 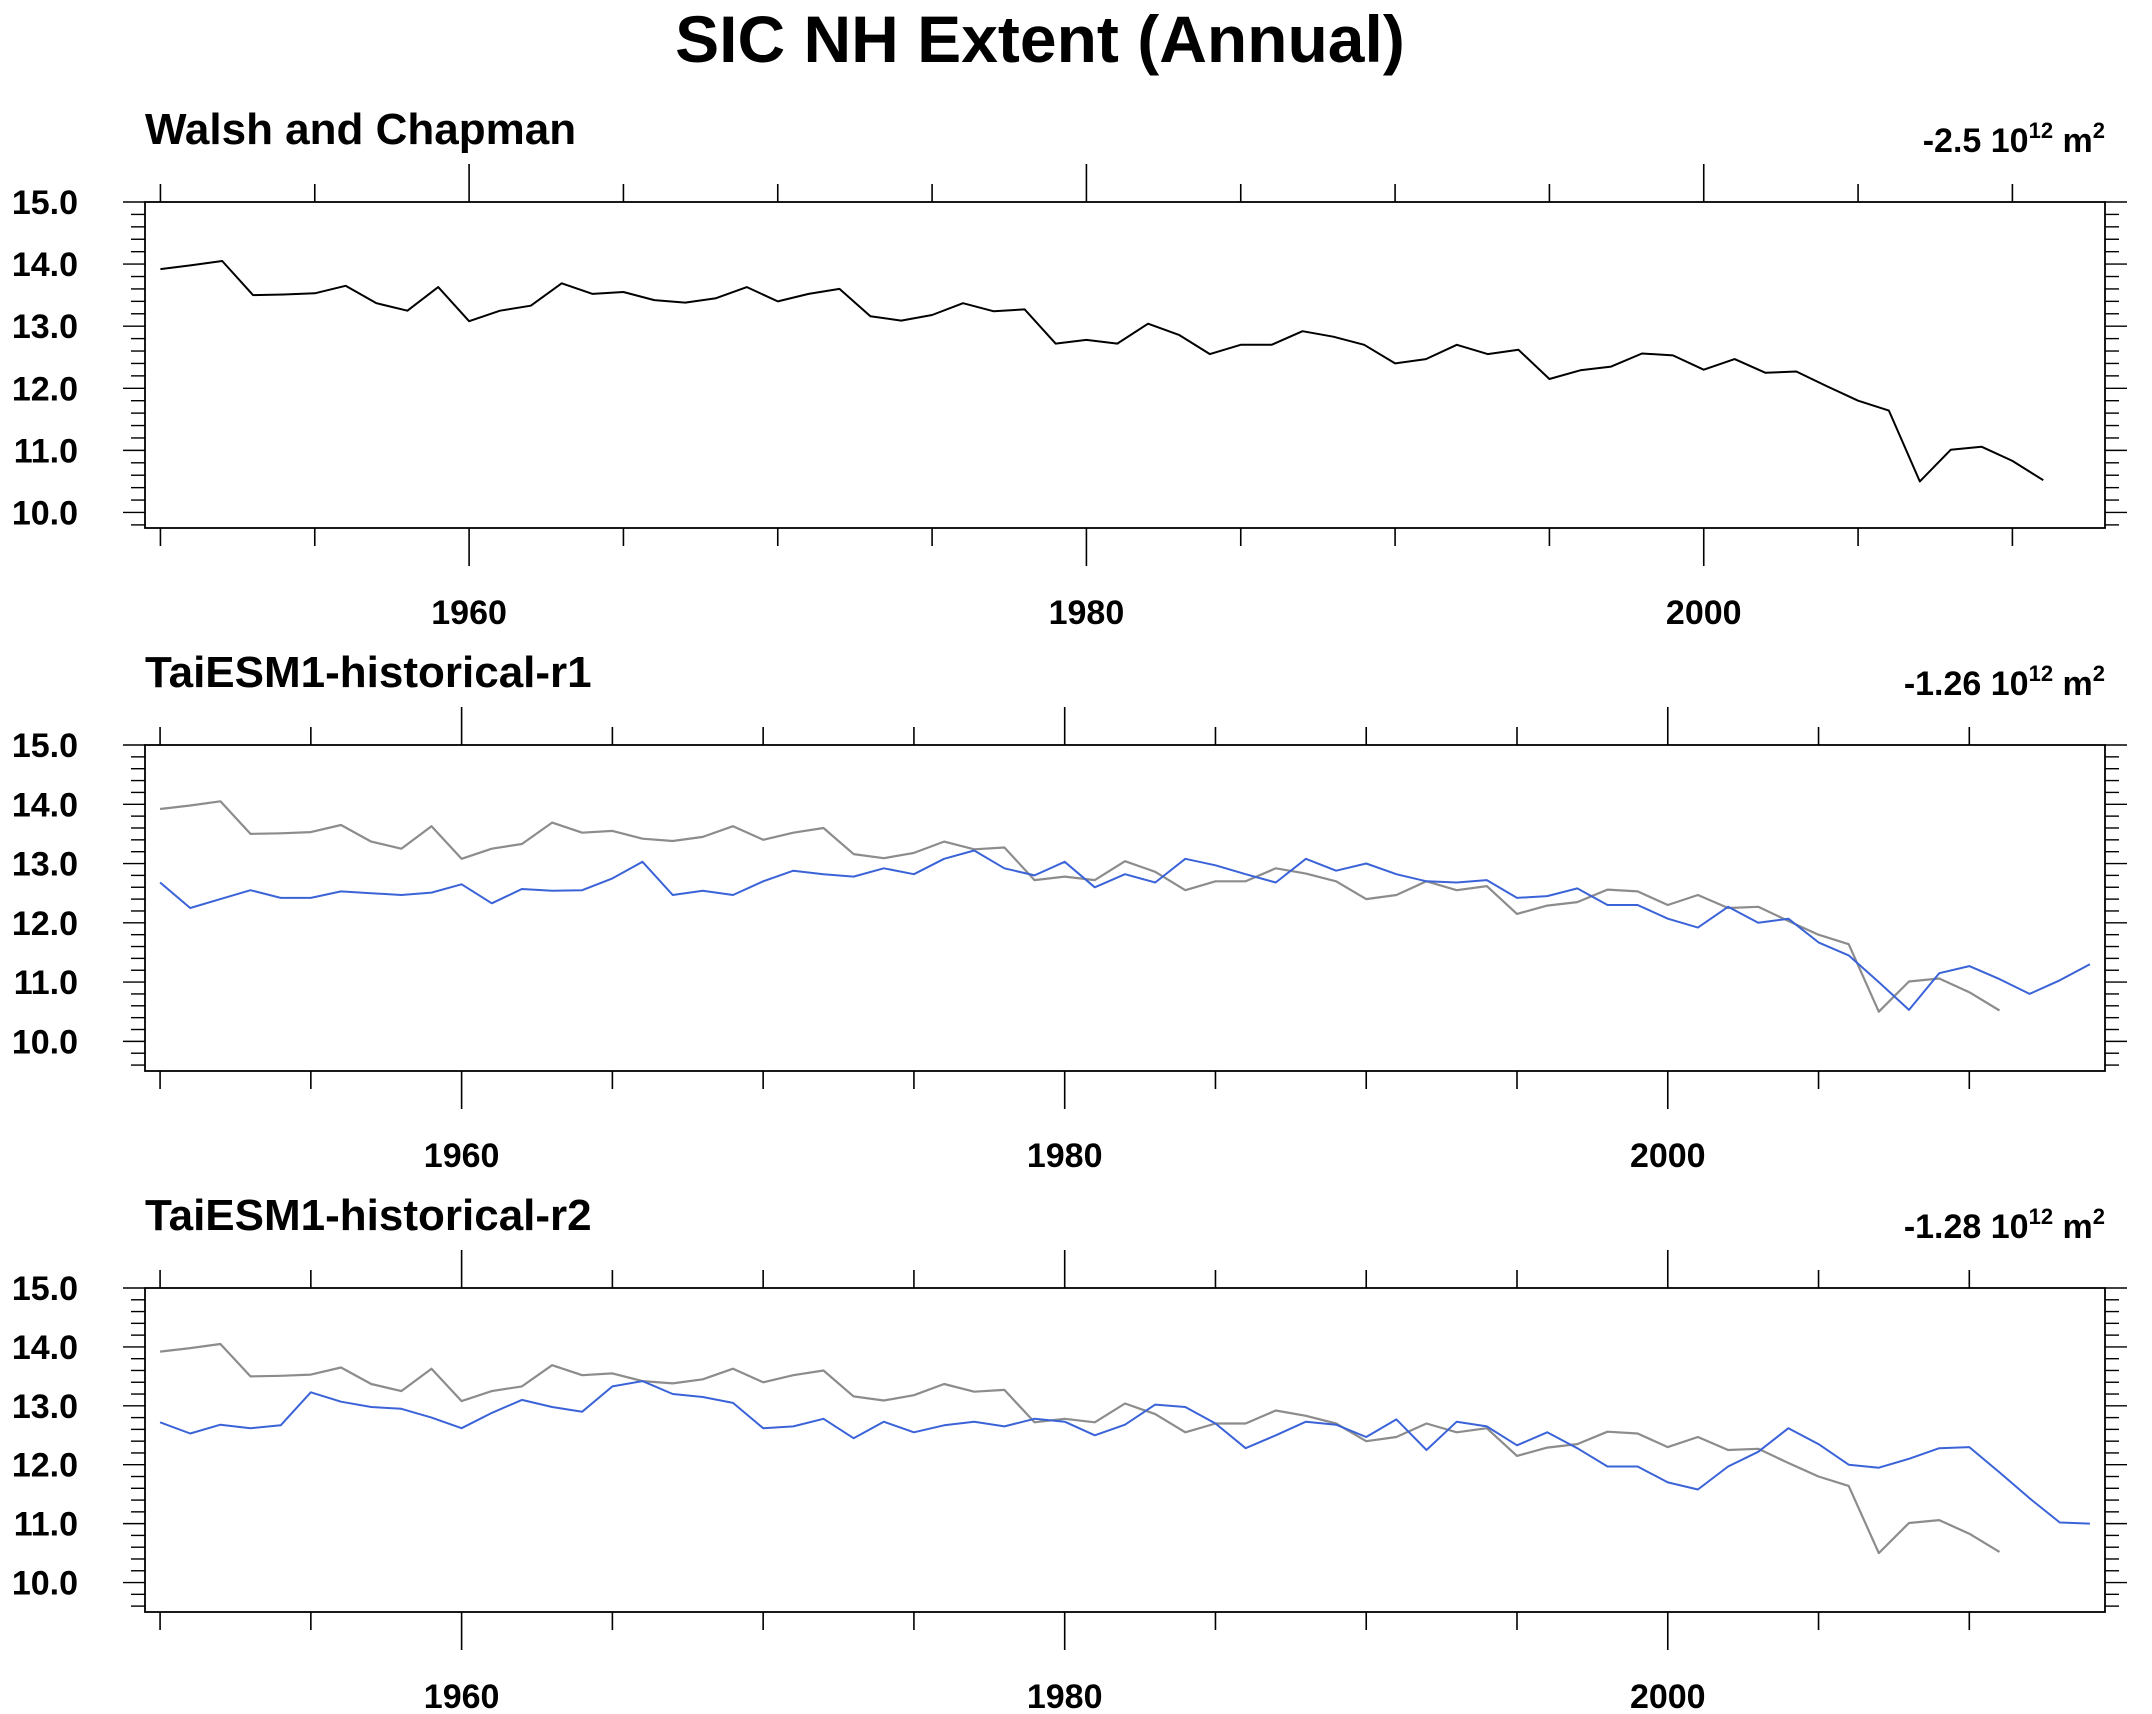 I want to click on trend-label: -1.28 1012 m2, so click(x=2004, y=1225).